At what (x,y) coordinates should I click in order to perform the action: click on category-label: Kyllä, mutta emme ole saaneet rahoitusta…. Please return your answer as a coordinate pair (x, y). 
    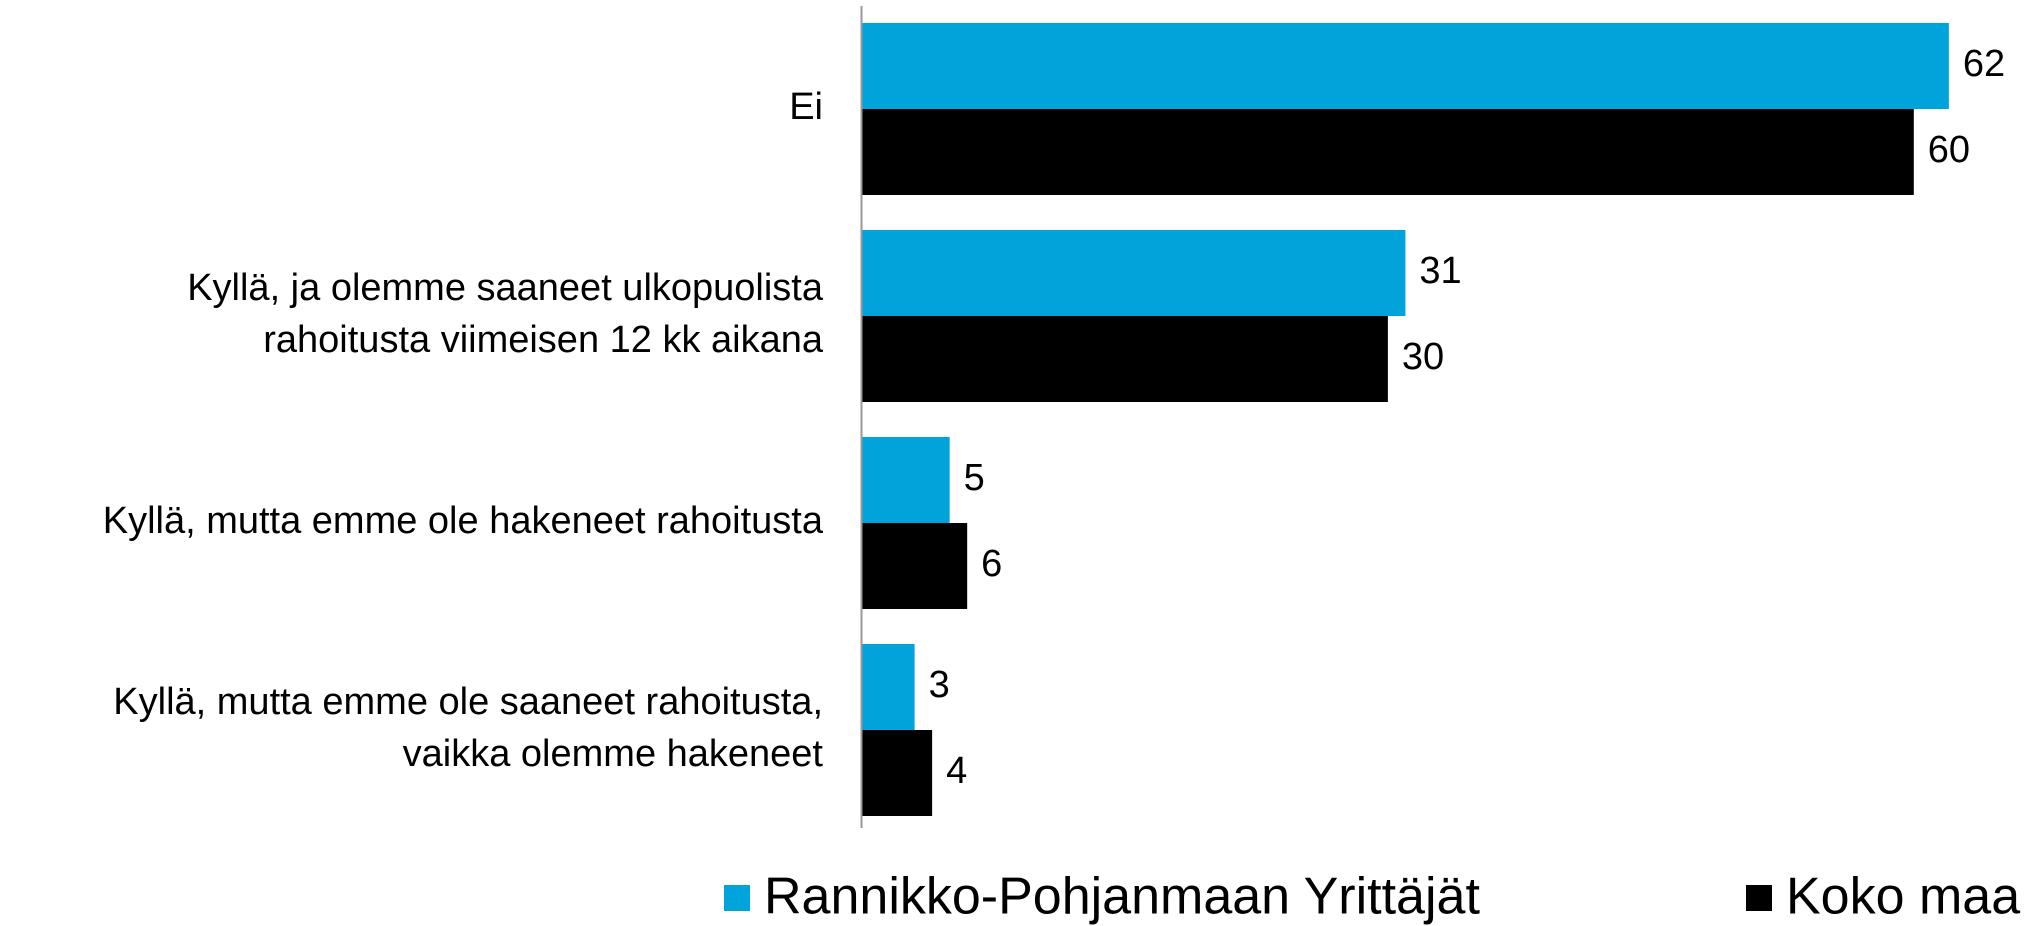
    Looking at the image, I should click on (468, 702).